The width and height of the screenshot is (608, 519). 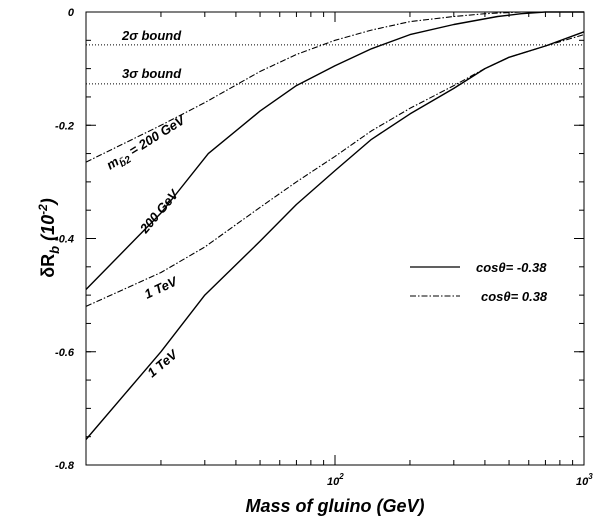 I want to click on legend: cosθ= -0.38 cosθ= 0.38, so click(x=479, y=282).